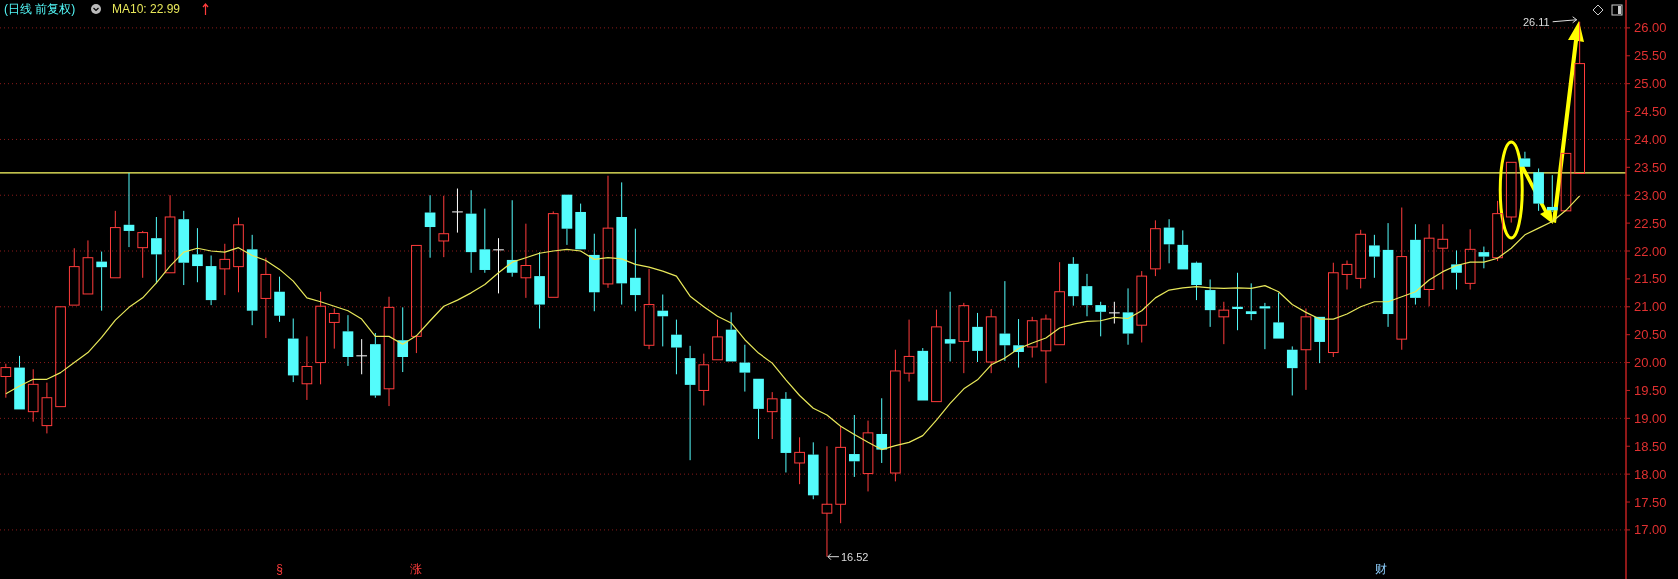 This screenshot has width=1678, height=579. Describe the element at coordinates (1650, 56) in the screenshot. I see `y-tick-label: 25.50` at that location.